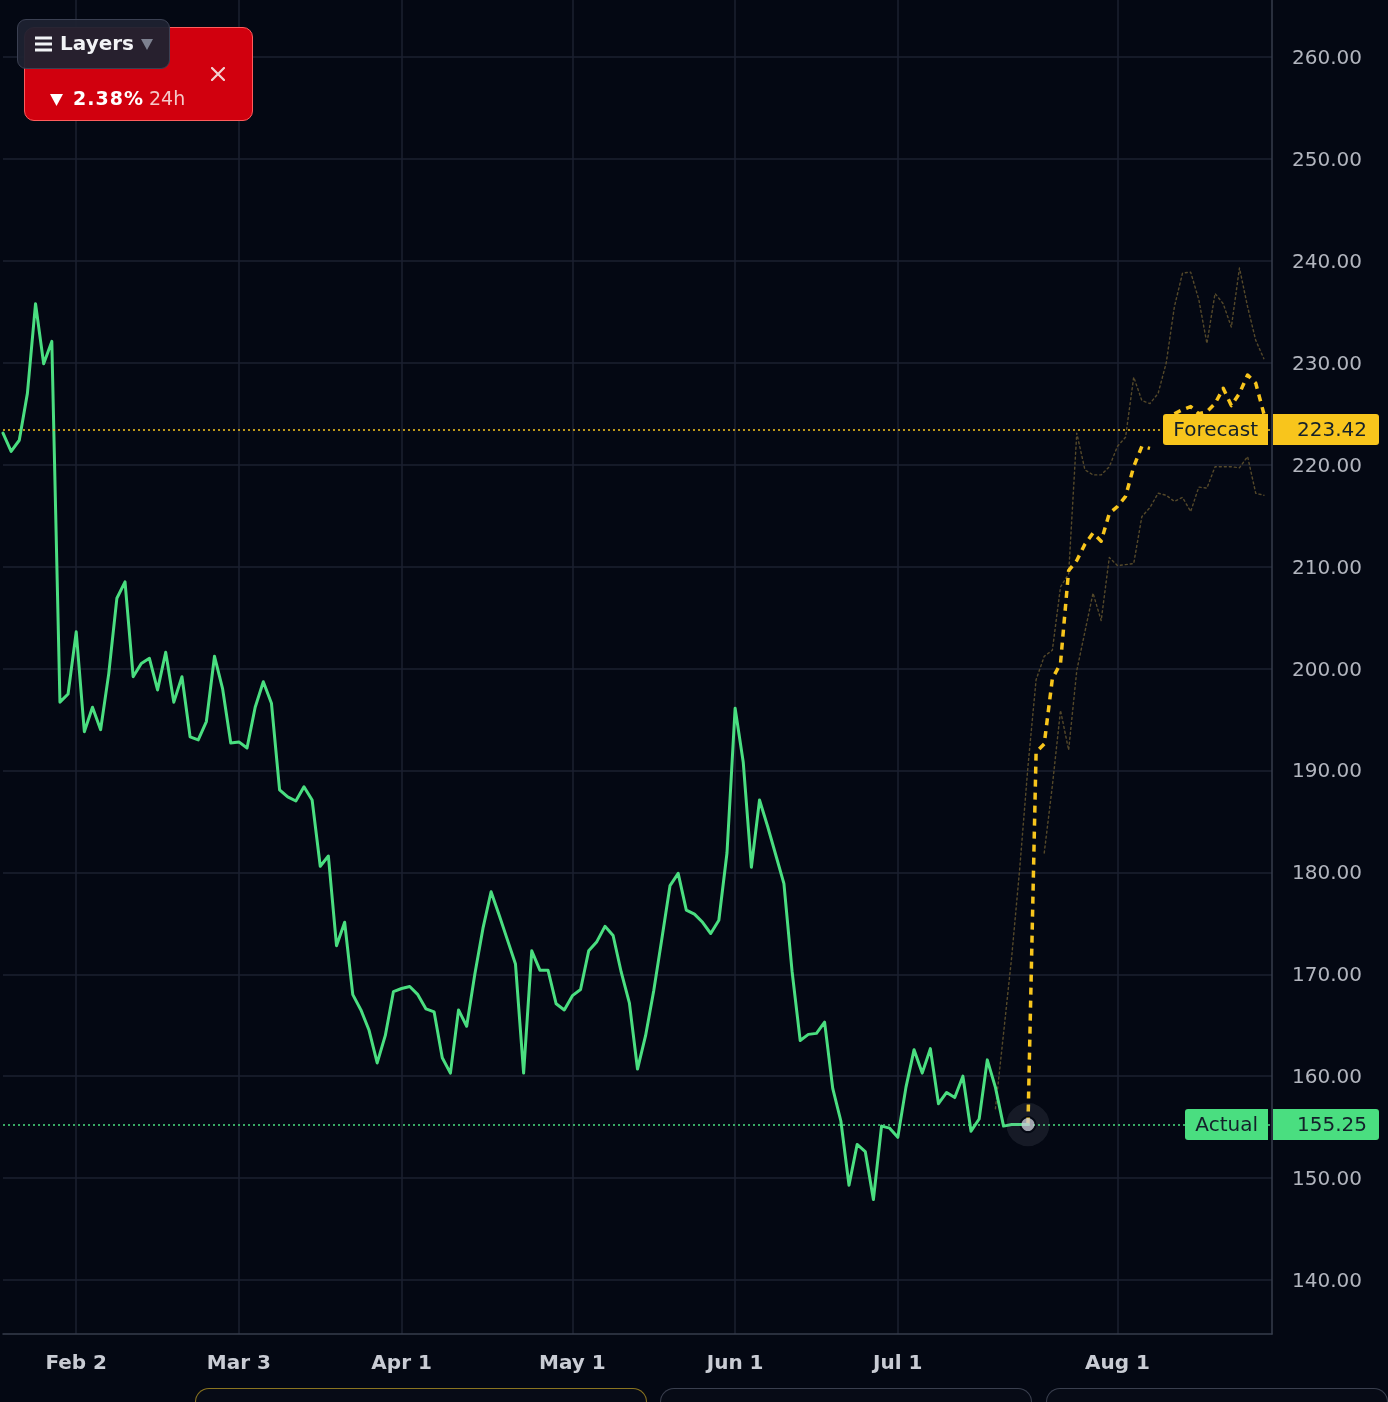 This screenshot has width=1388, height=1402. I want to click on y-tick-label: 230.00, so click(1327, 362).